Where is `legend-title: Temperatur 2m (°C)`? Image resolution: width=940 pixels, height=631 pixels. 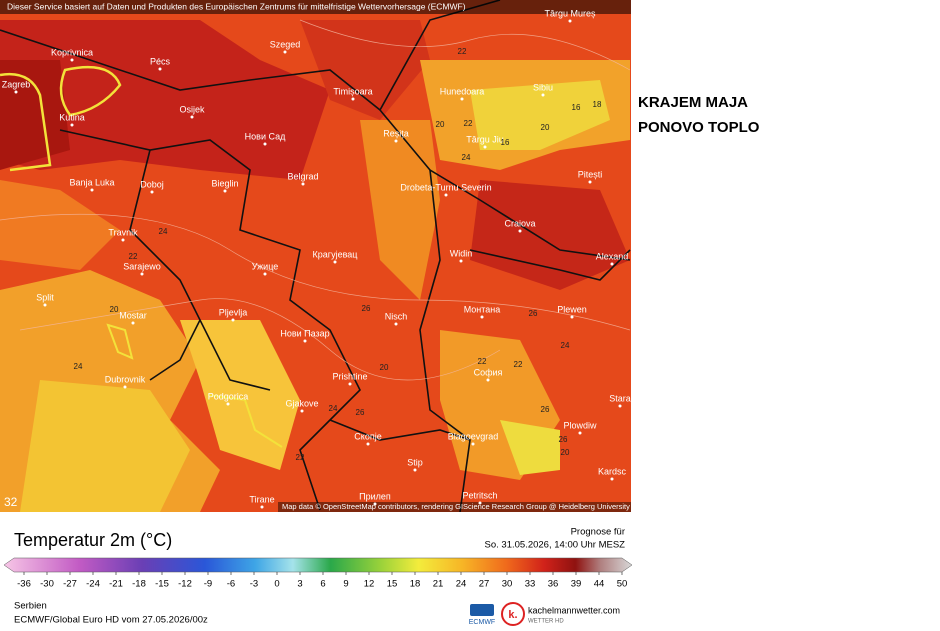
legend-title: Temperatur 2m (°C) is located at coordinates (93, 540).